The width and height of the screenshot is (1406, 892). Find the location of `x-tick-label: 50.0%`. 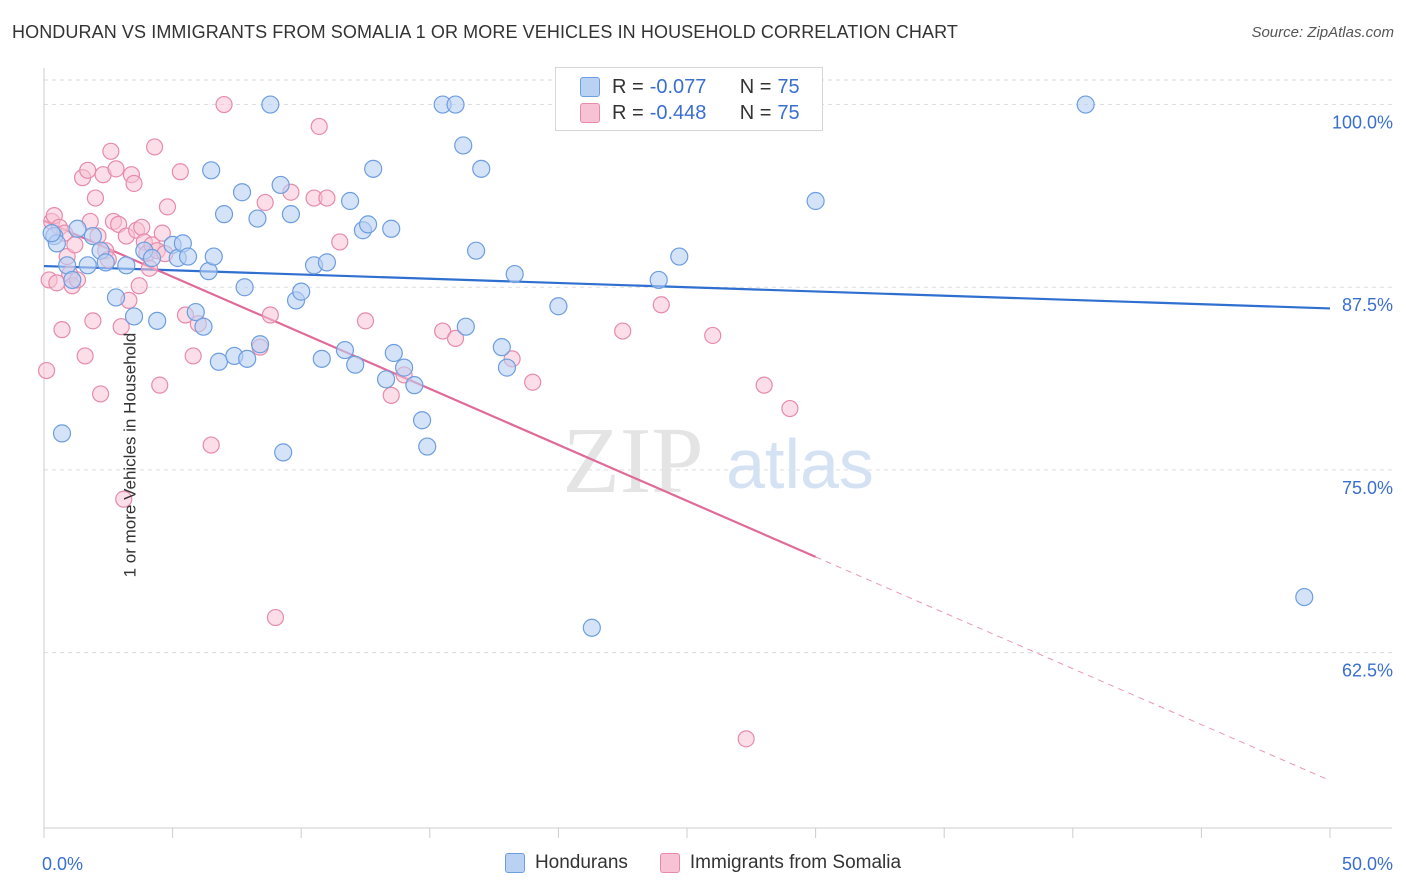

x-tick-label: 50.0% is located at coordinates (1367, 864).